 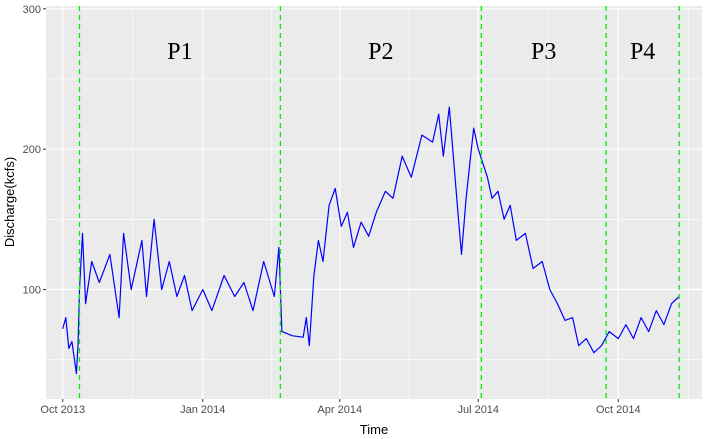 I want to click on y-tick-label: 200, so click(x=32, y=150).